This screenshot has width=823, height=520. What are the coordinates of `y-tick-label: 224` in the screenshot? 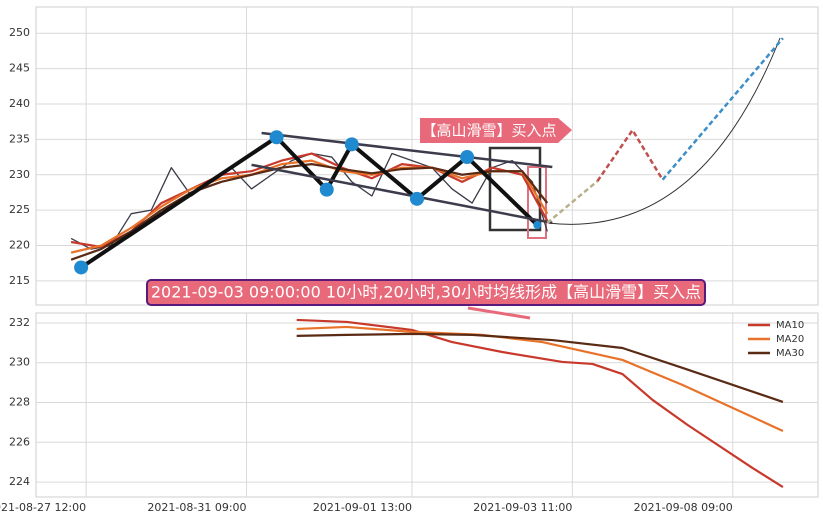 It's located at (19, 481).